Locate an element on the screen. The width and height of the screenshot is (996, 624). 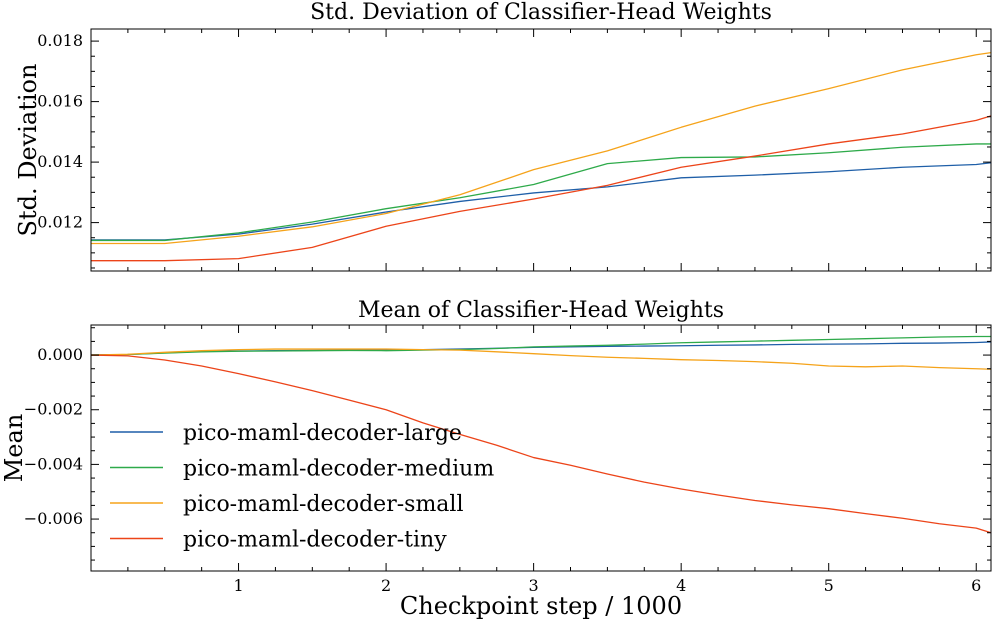
y-axis-label-mean: Mean is located at coordinates (14, 448).